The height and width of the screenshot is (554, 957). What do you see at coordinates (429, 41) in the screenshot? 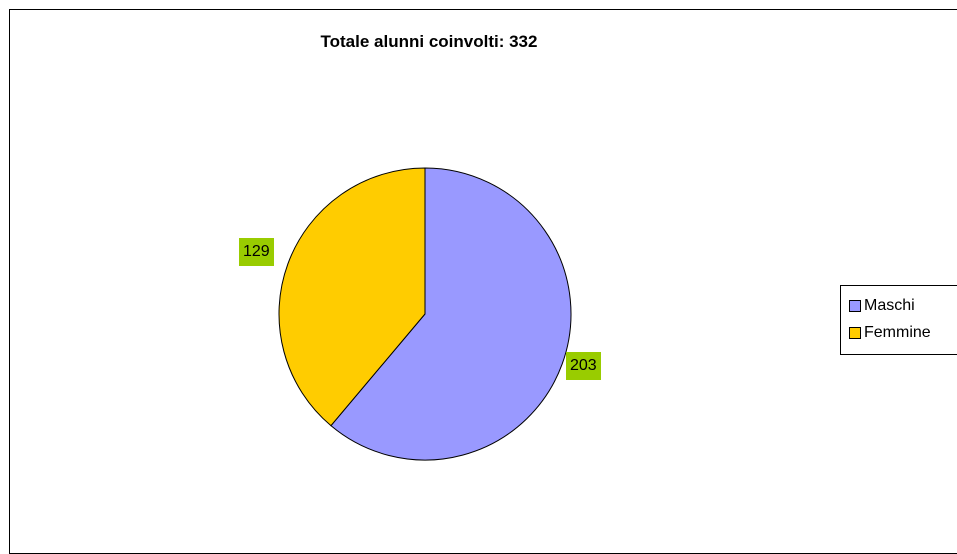
I see `chart-title: Totale alunni coinvolti: 332` at bounding box center [429, 41].